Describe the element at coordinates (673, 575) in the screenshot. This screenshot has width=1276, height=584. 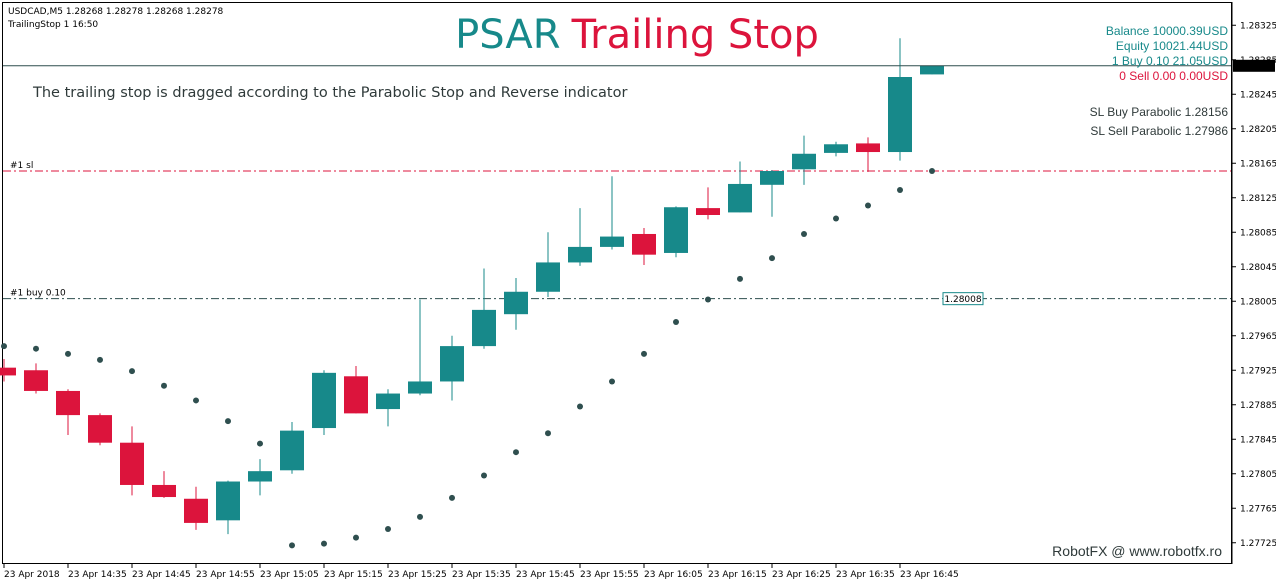
I see `x-tick-label: 23 Apr 16:05` at that location.